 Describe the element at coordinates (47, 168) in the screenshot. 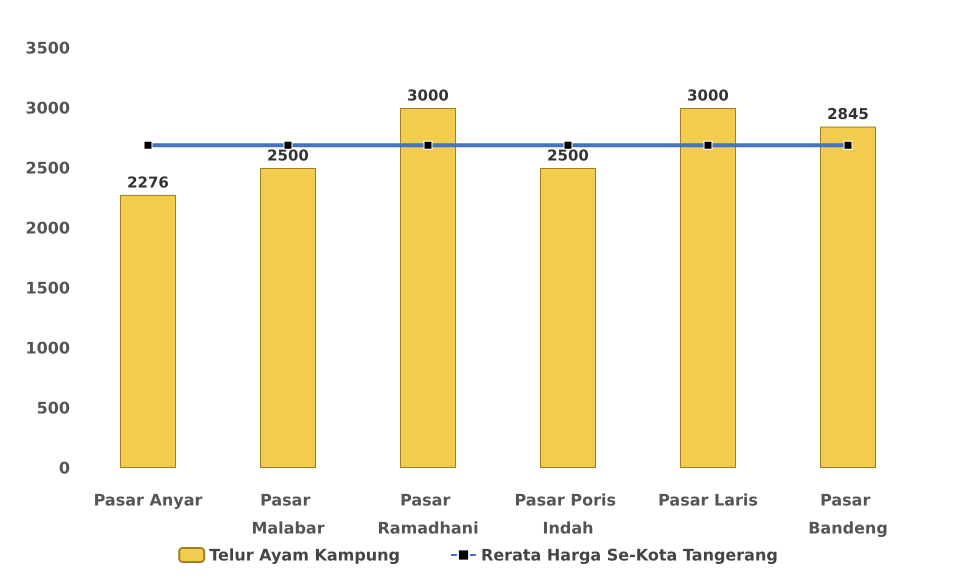

I see `y-tick-label: 2500` at that location.